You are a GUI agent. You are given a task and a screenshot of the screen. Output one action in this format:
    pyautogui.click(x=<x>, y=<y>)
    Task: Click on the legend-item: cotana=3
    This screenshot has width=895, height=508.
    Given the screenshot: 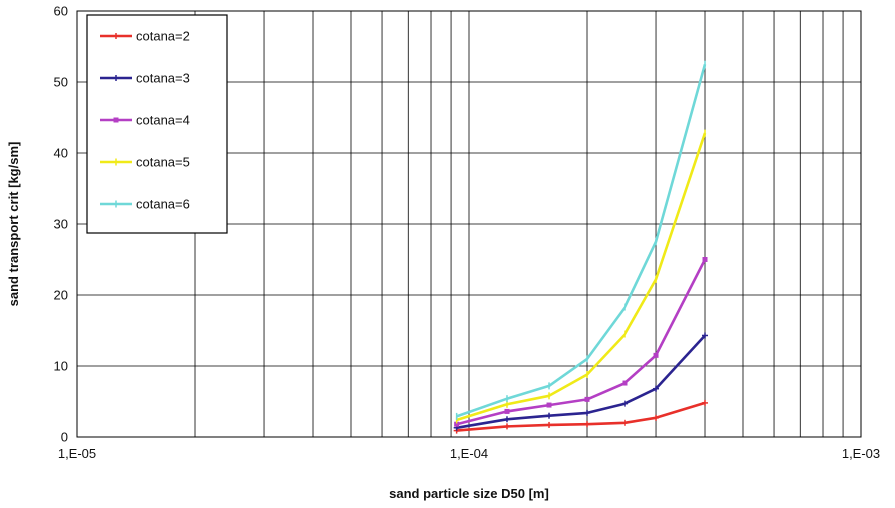 What is the action you would take?
    pyautogui.click(x=145, y=78)
    